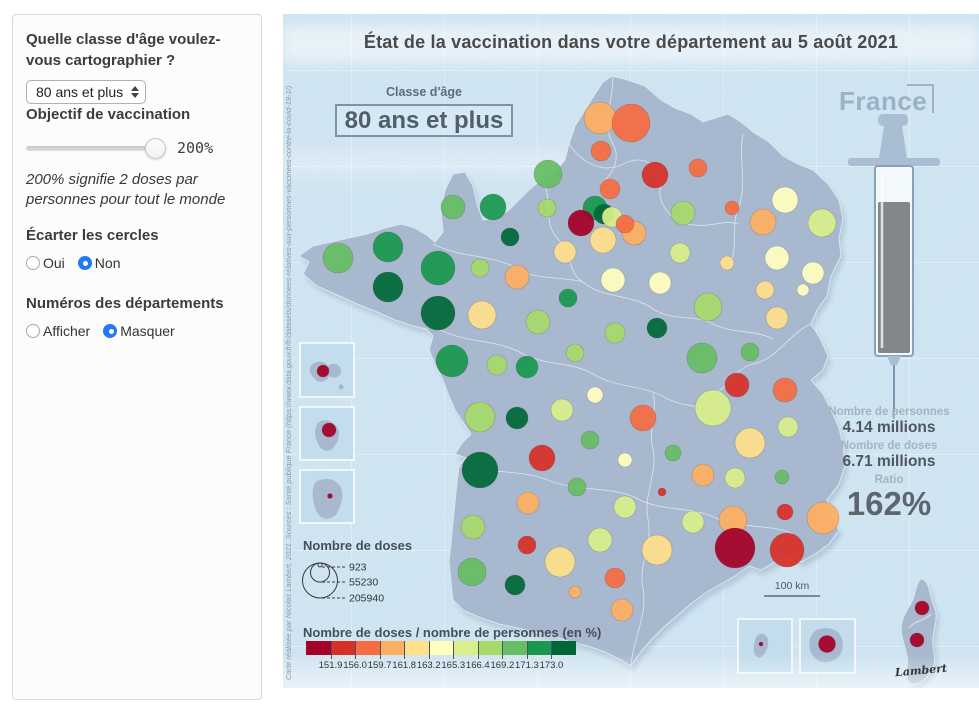  I want to click on objective-slider-track, so click(96, 148).